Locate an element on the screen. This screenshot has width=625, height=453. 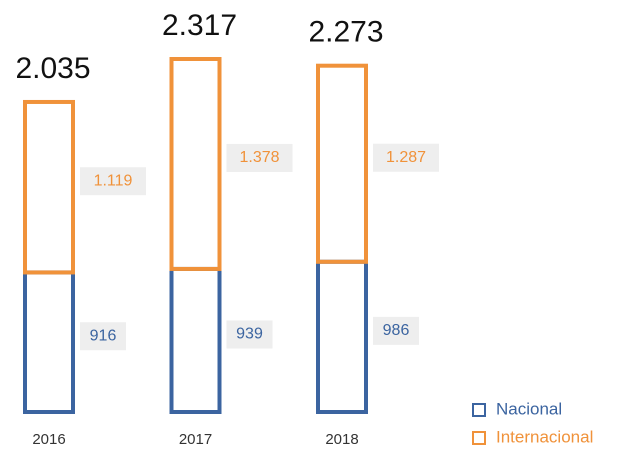
value-label: 939 is located at coordinates (249, 334).